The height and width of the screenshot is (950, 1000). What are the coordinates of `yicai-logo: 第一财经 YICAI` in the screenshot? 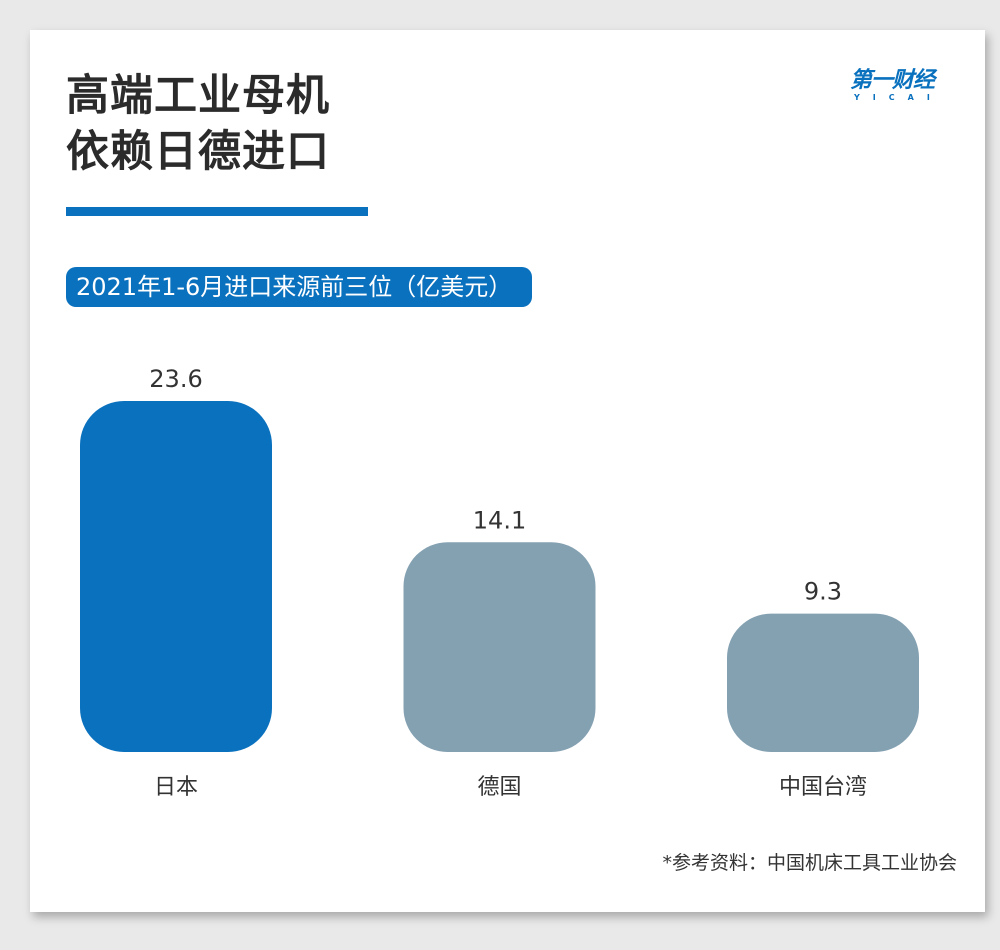 It's located at (900, 88).